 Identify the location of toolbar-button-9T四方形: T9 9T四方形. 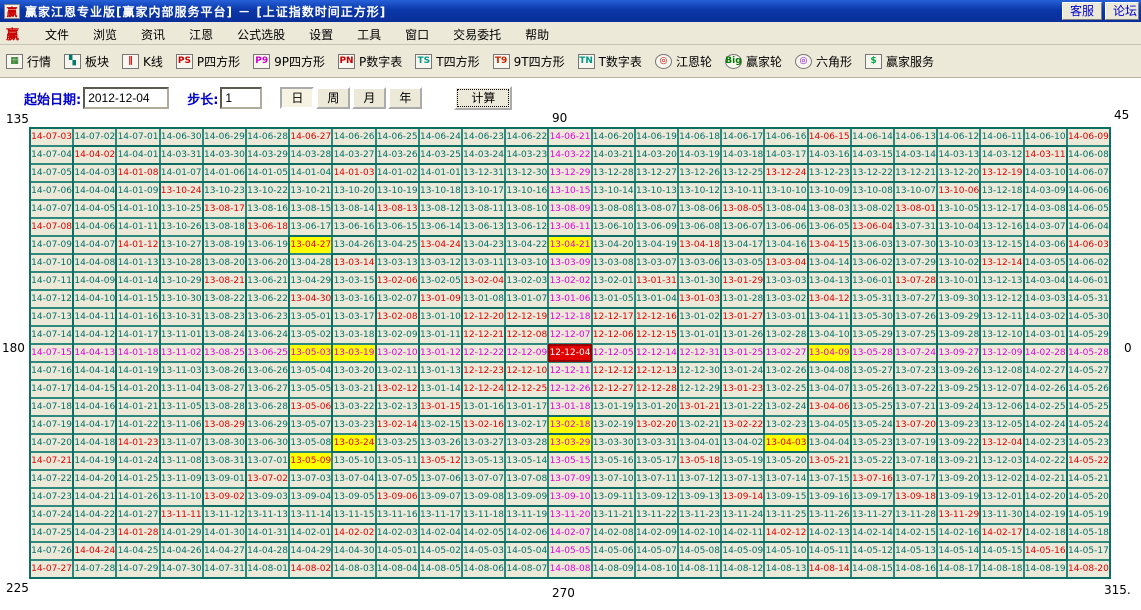
(528, 61).